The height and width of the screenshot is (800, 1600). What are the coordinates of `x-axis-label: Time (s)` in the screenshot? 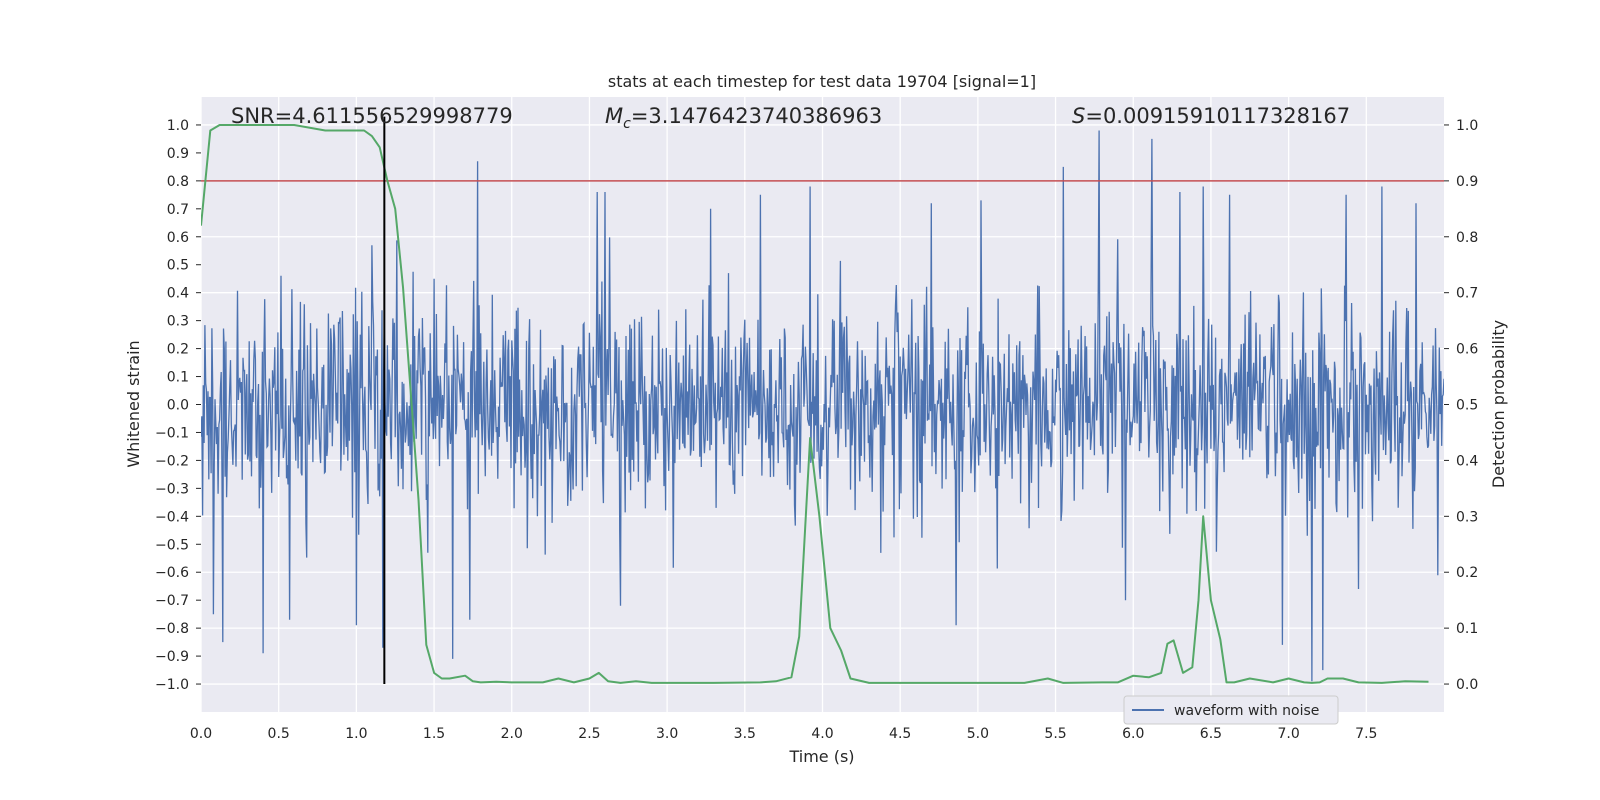 It's located at (821, 756).